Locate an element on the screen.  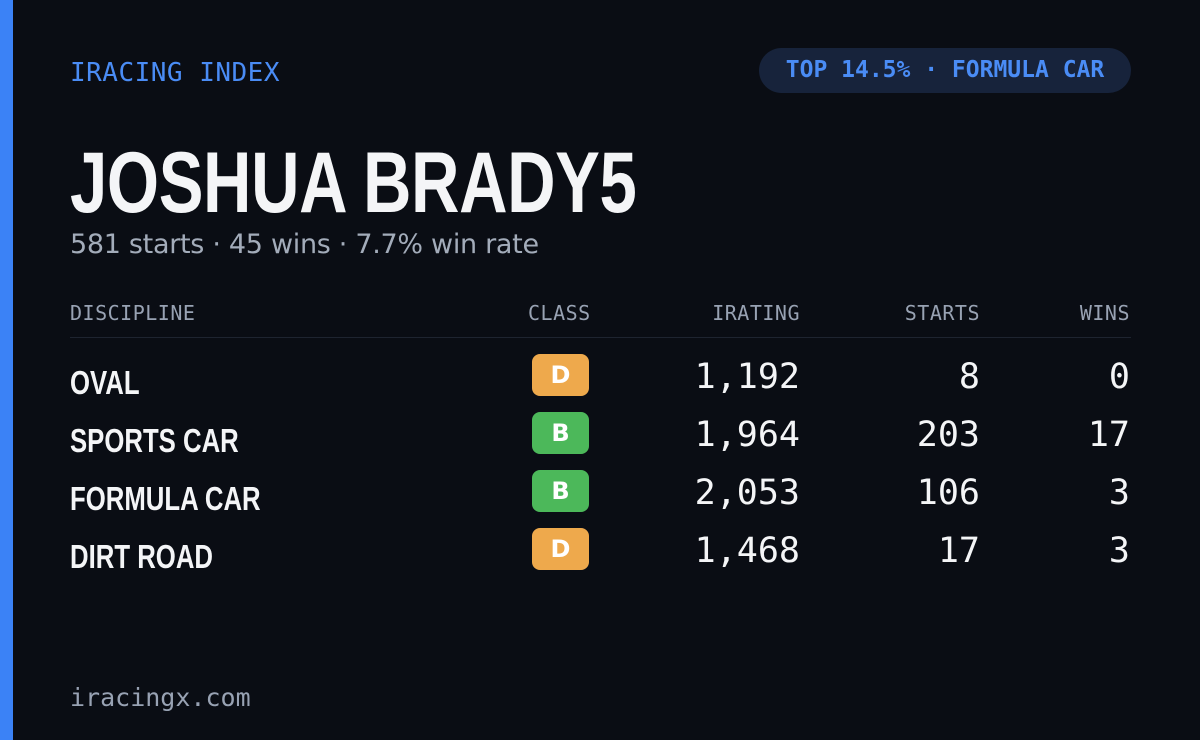
site-url: iracingx.com is located at coordinates (160, 697).